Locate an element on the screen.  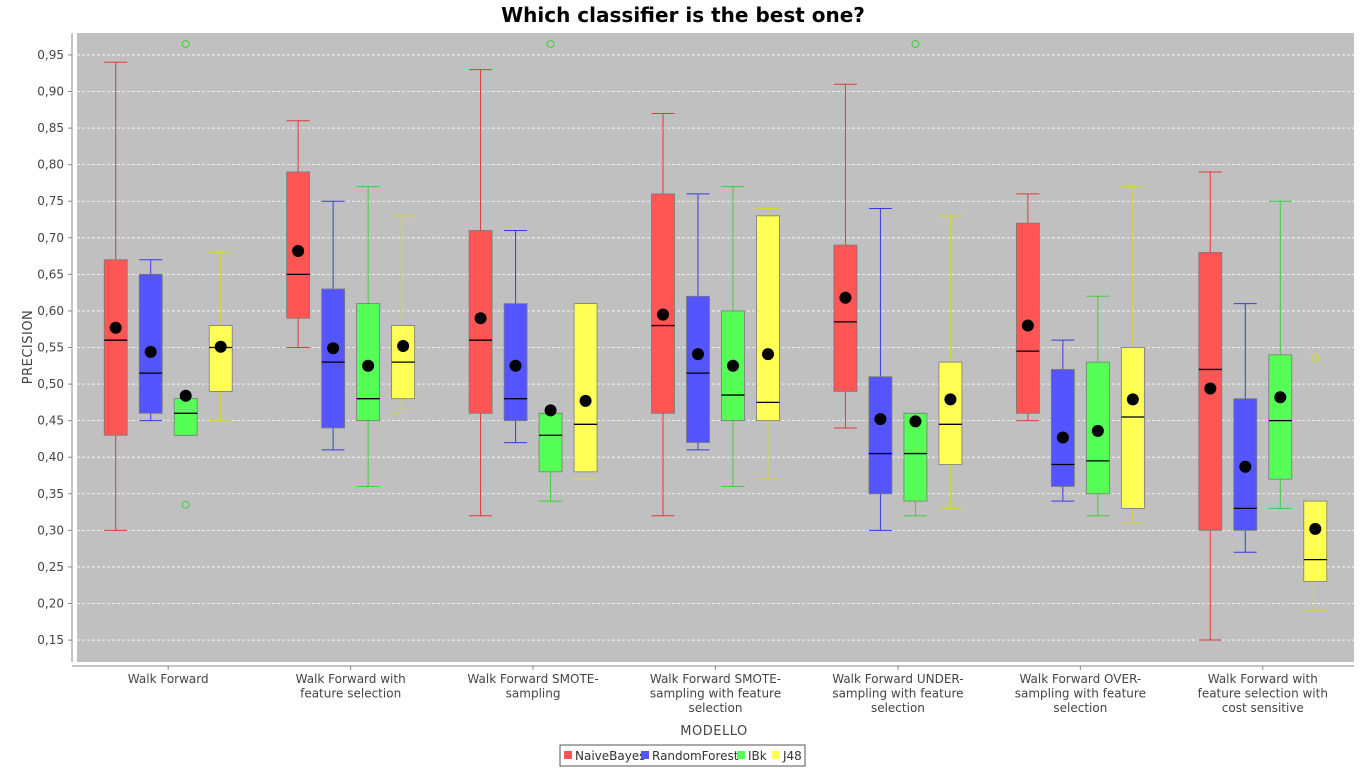
y-tick-label: 0,30 is located at coordinates (50, 530).